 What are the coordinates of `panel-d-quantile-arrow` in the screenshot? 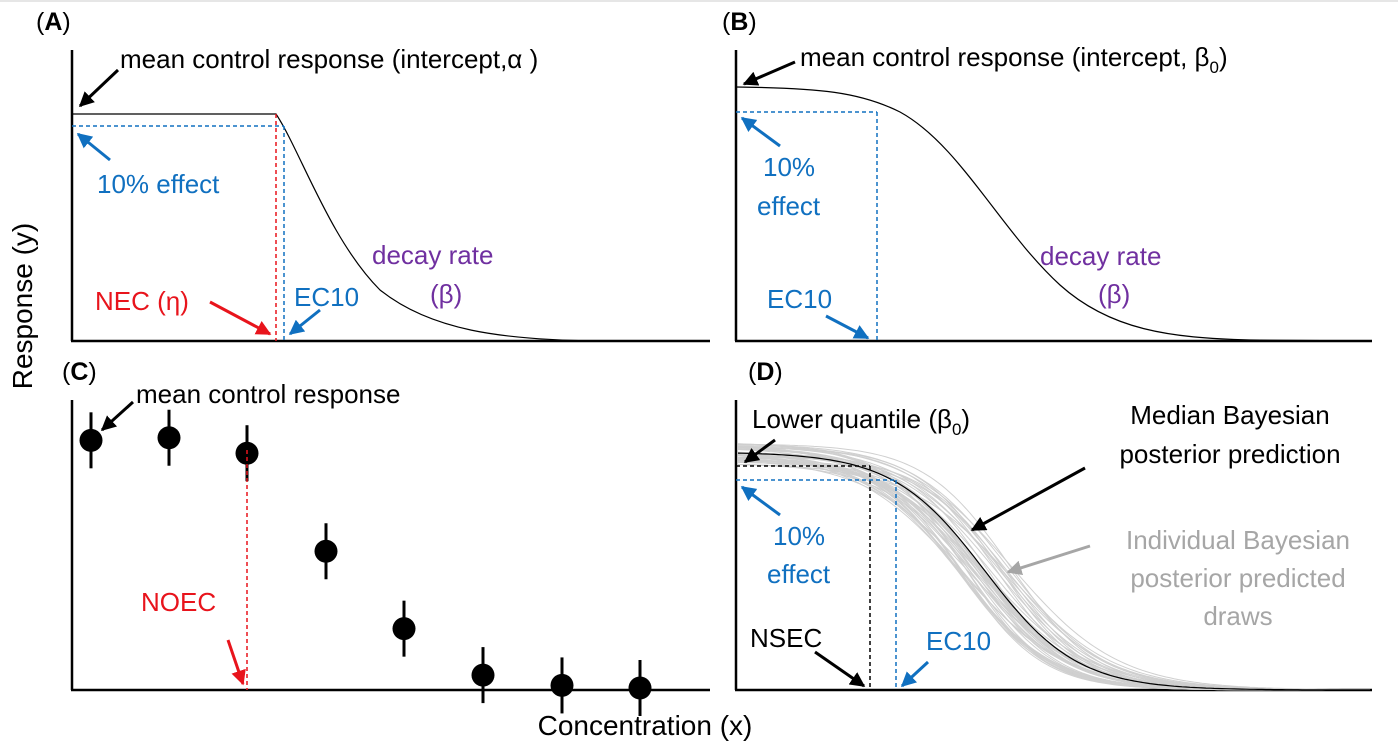 It's located at (759, 451).